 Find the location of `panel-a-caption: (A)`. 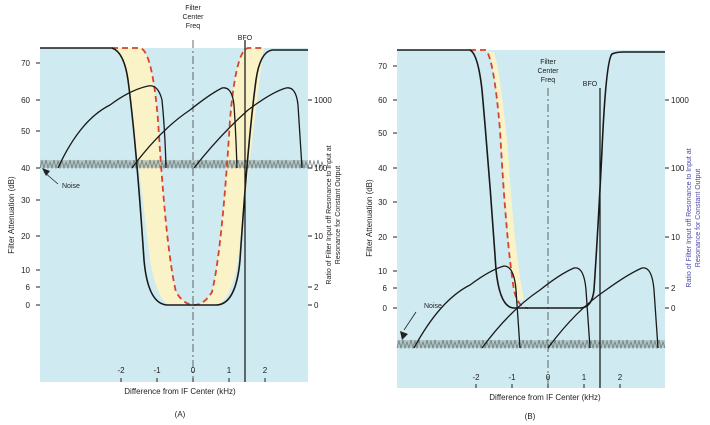

panel-a-caption: (A) is located at coordinates (180, 414).